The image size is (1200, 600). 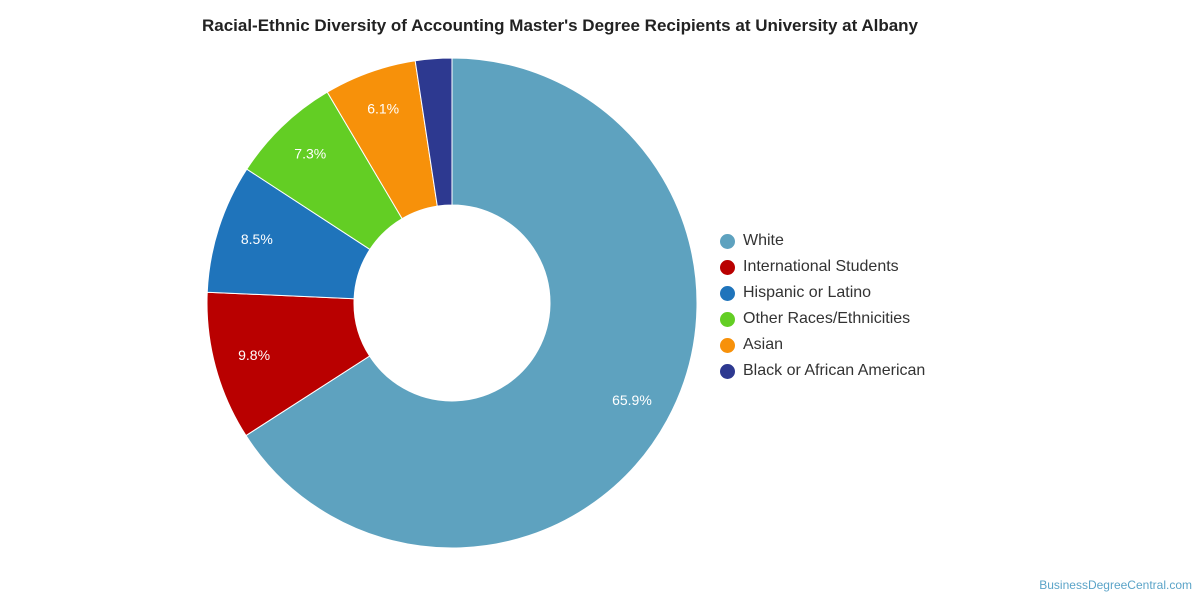 I want to click on data-label-other-races-ethnicities: 7.3%, so click(x=310, y=154).